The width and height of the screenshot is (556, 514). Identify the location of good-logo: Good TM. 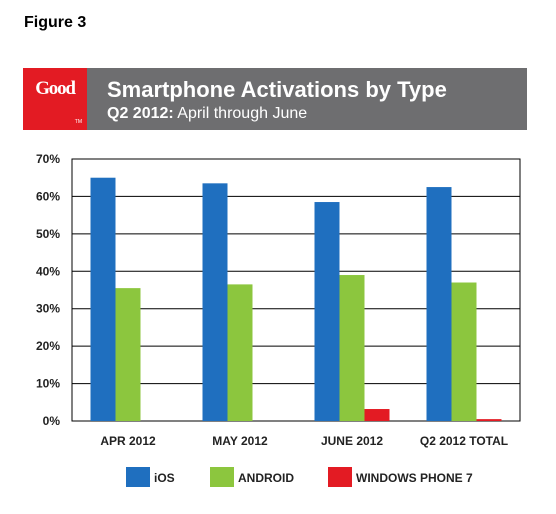
(55, 99).